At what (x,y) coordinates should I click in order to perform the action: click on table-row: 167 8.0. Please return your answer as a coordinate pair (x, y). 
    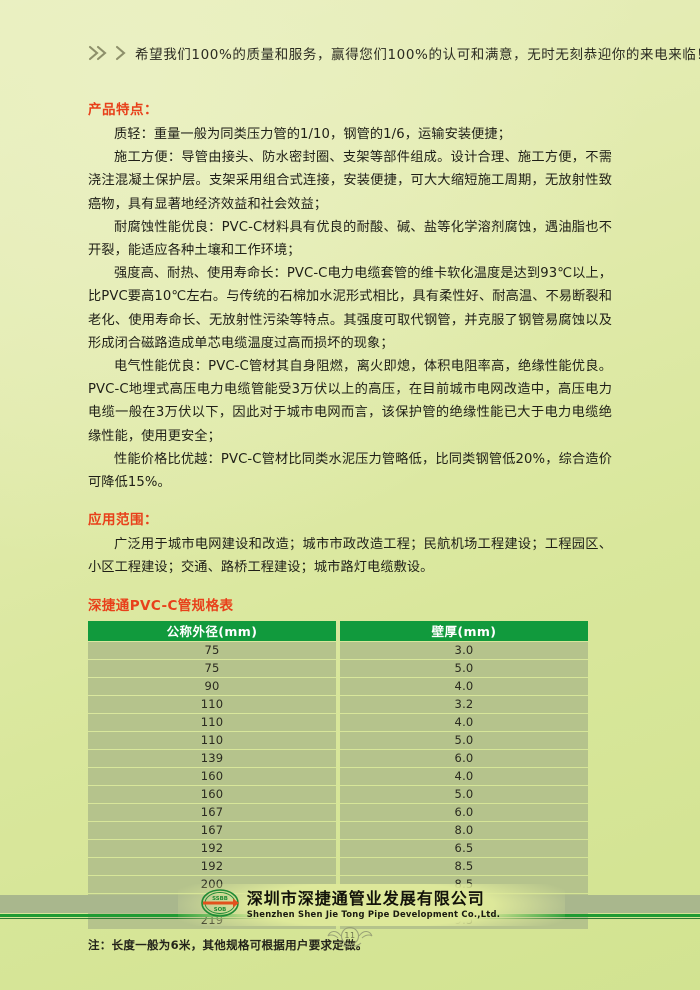
    Looking at the image, I should click on (338, 830).